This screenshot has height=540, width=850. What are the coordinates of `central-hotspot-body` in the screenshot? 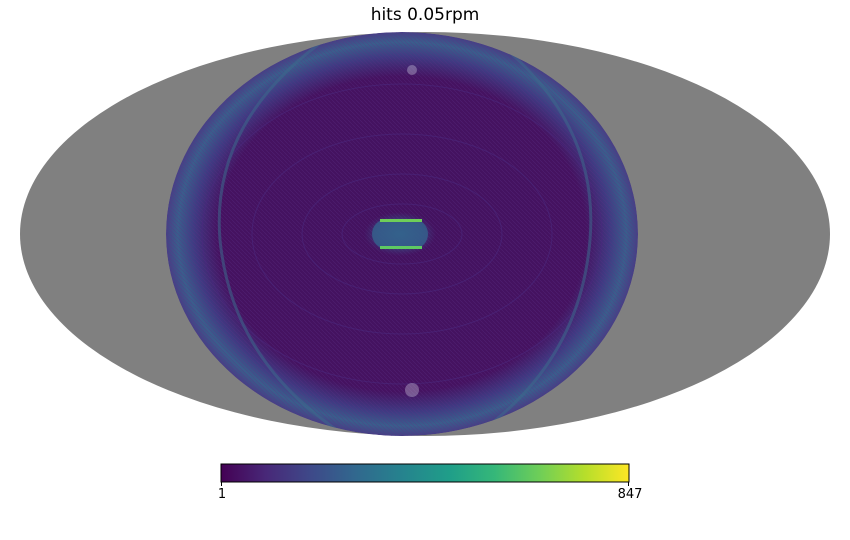 It's located at (400, 234).